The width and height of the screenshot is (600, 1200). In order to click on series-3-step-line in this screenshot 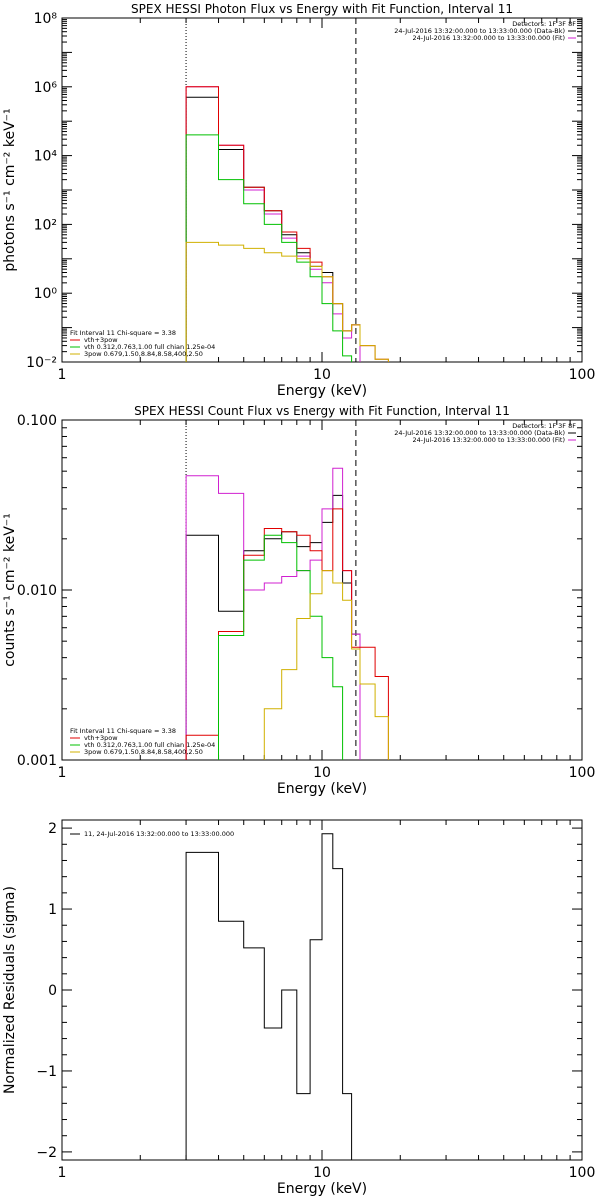, I will do `click(287, 224)`.